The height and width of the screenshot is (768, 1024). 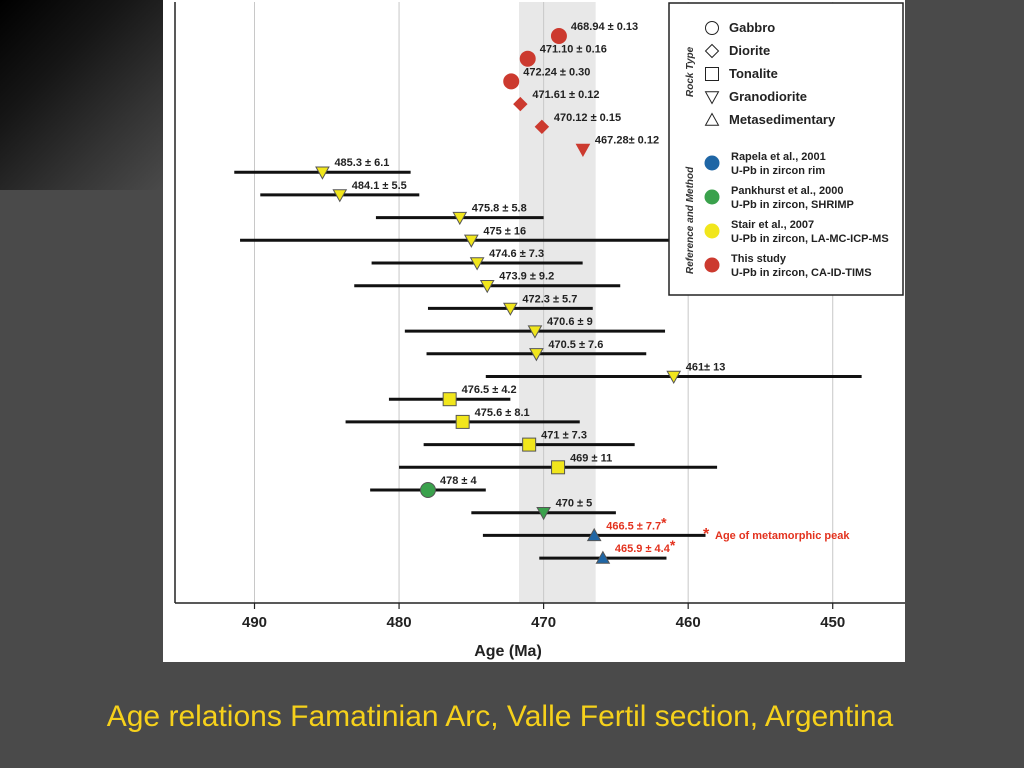 I want to click on data-label: 466.5 ± 7.7*, so click(x=636, y=523).